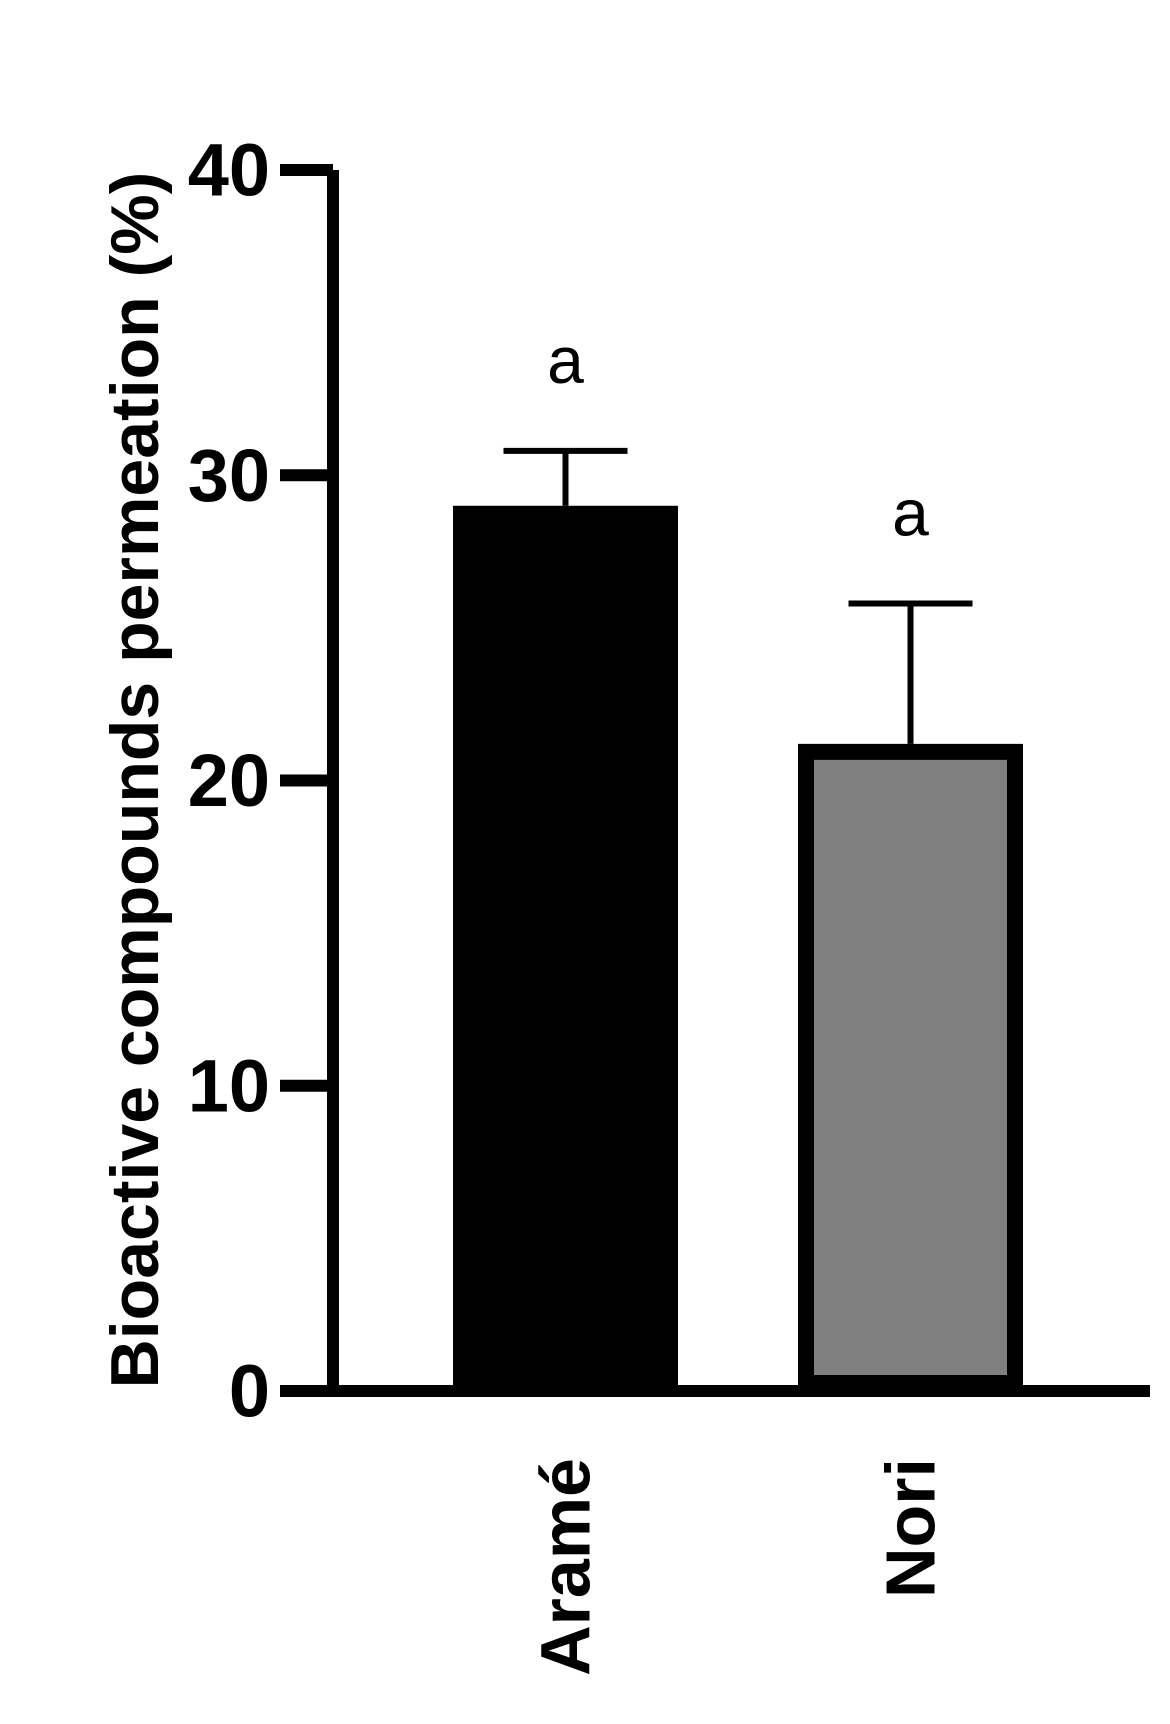  What do you see at coordinates (738, 1567) in the screenshot?
I see `category-labels: Aramé Nori` at bounding box center [738, 1567].